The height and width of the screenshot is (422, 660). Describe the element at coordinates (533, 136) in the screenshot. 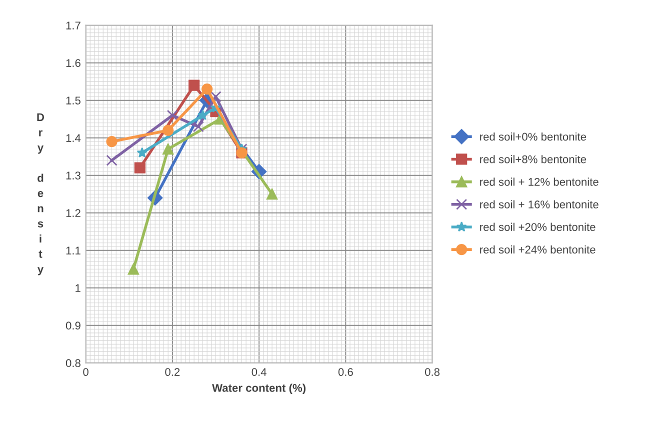

I see `legend-label: red soil+0% bentonite` at that location.